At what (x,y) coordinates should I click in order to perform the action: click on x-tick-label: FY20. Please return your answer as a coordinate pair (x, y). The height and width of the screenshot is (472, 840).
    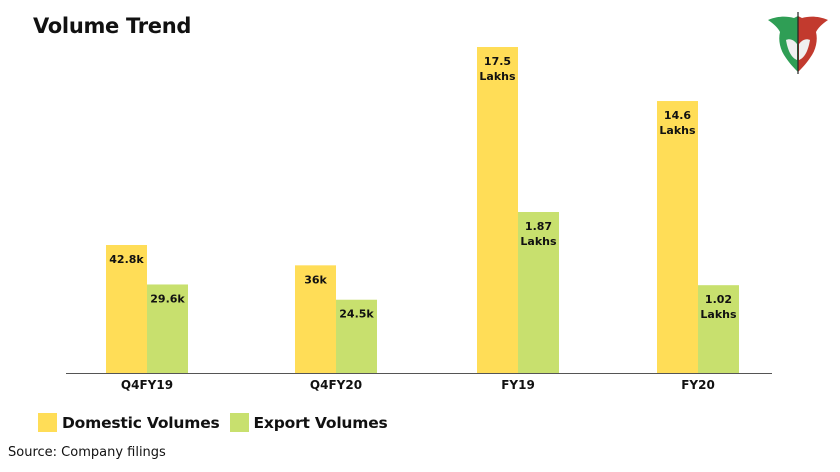
    Looking at the image, I should click on (698, 385).